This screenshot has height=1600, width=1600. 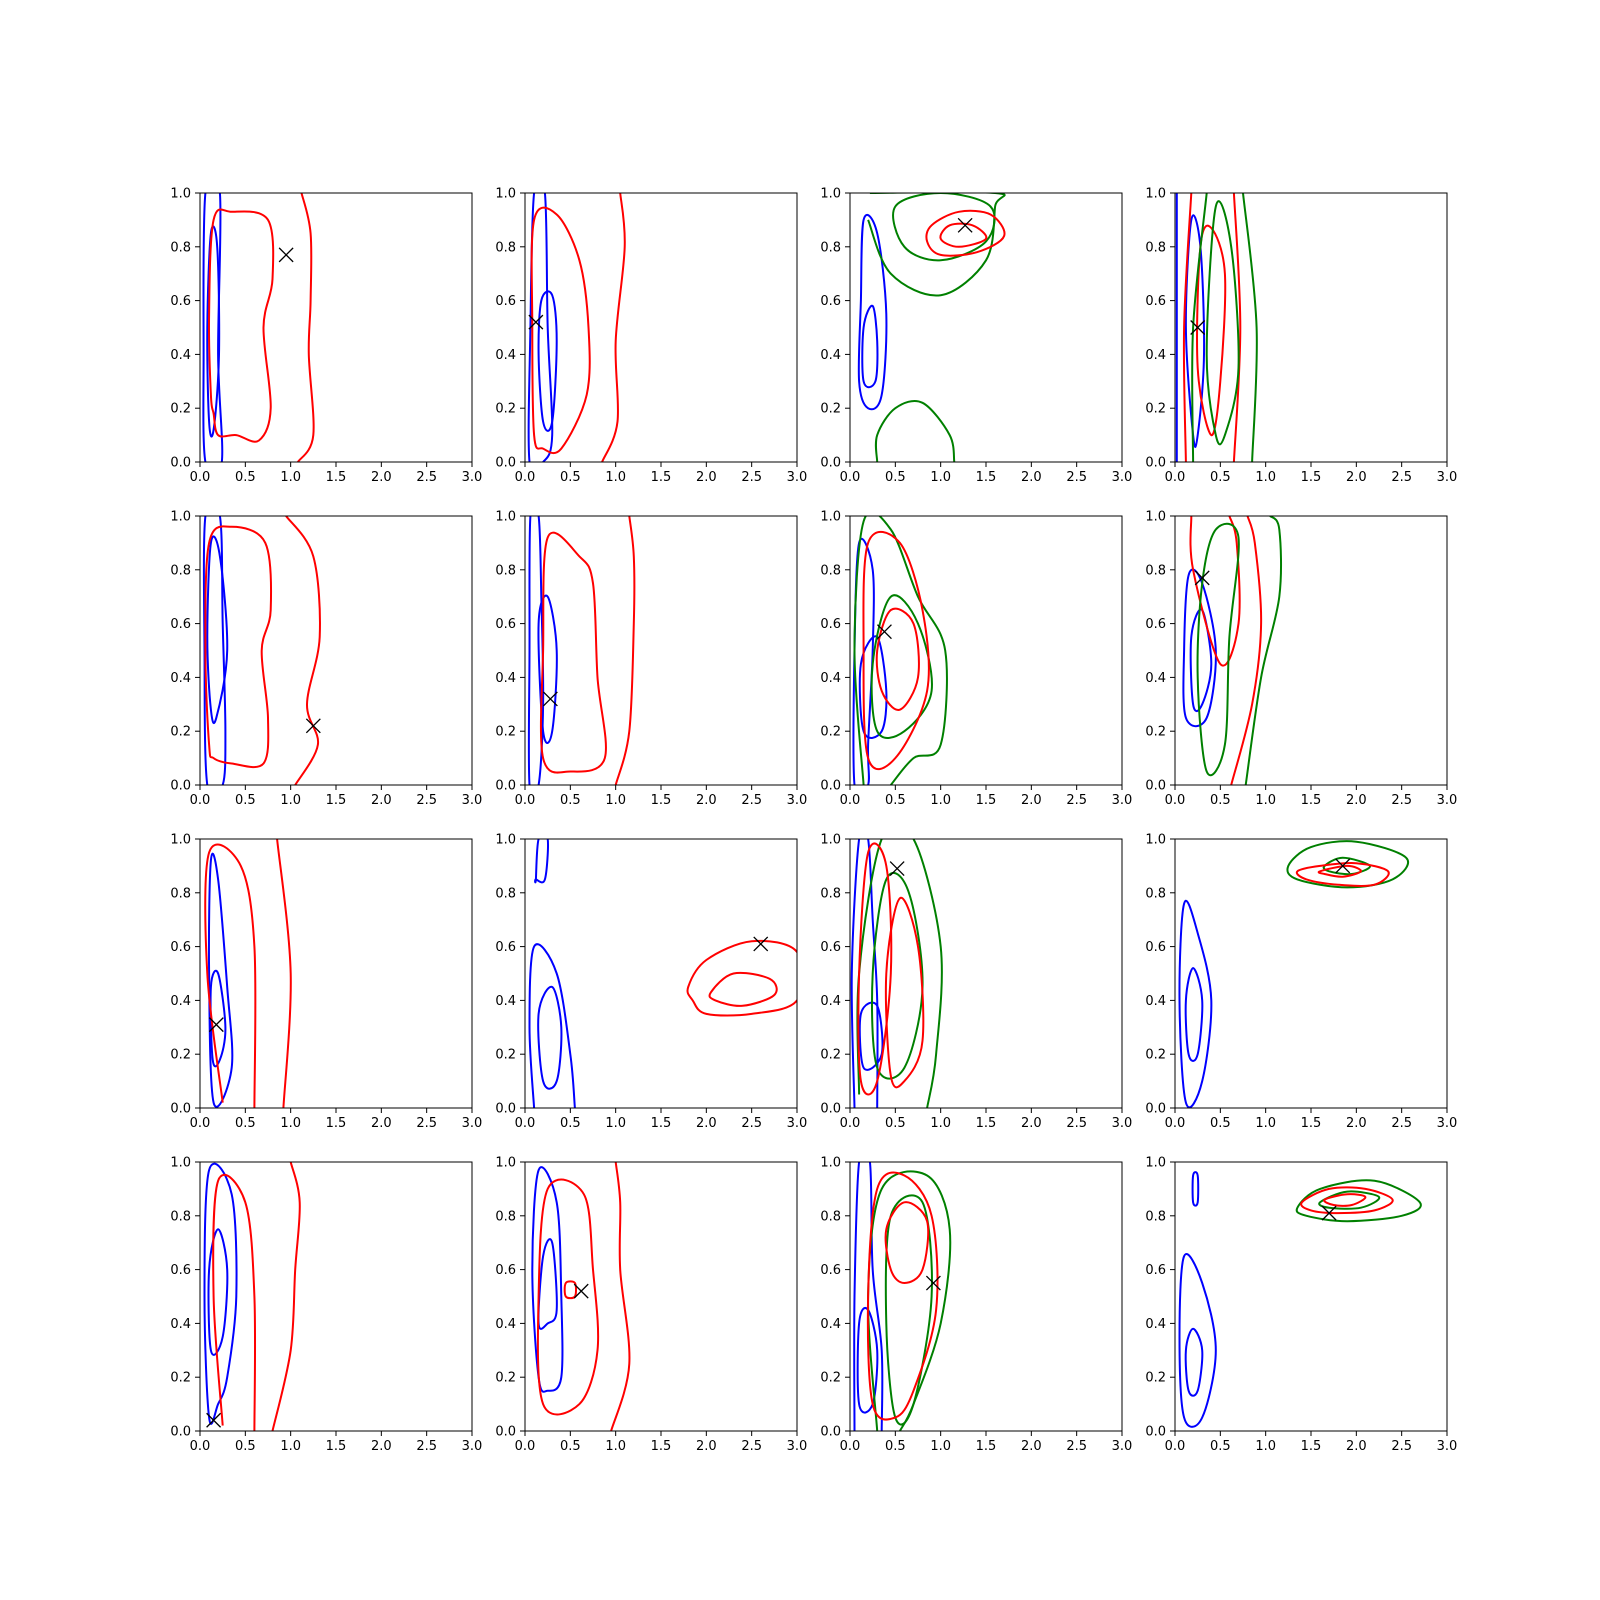 I want to click on subplot-r1-c2: 0.0 0.5 1.0 1.5 2.0 2.5 3.0 0.0 0.2 0.4 0.6 0.8 1.0, so click(x=976, y=659).